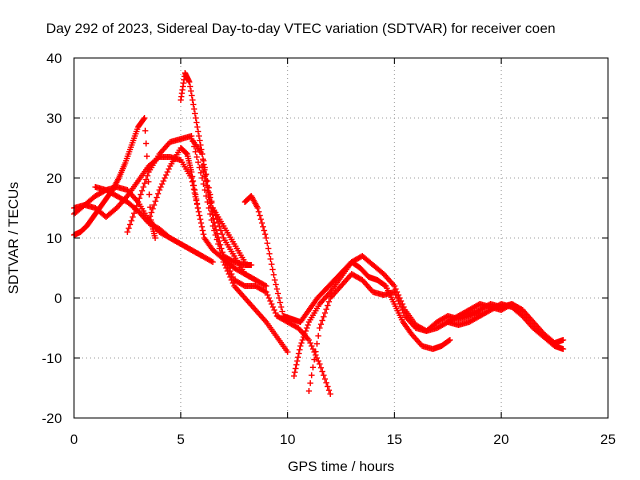 The height and width of the screenshot is (480, 640). Describe the element at coordinates (288, 439) in the screenshot. I see `x-tick-label: 10` at that location.